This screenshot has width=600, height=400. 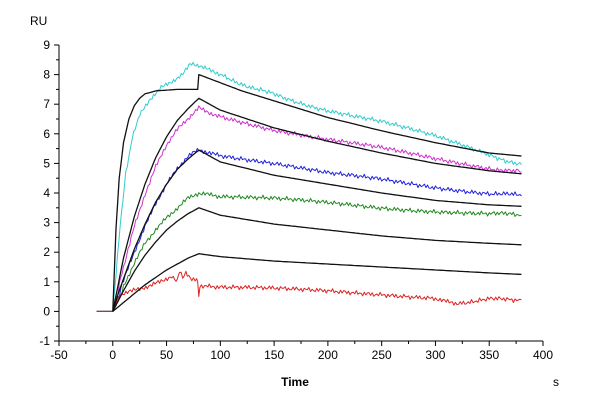 What do you see at coordinates (46, 104) in the screenshot?
I see `y-tick-label: 7` at bounding box center [46, 104].